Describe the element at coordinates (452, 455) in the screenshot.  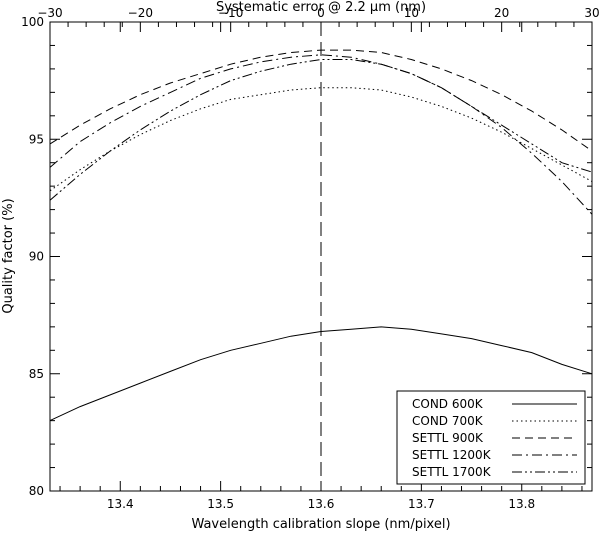
I see `legend-label: SETTL 1200K` at that location.